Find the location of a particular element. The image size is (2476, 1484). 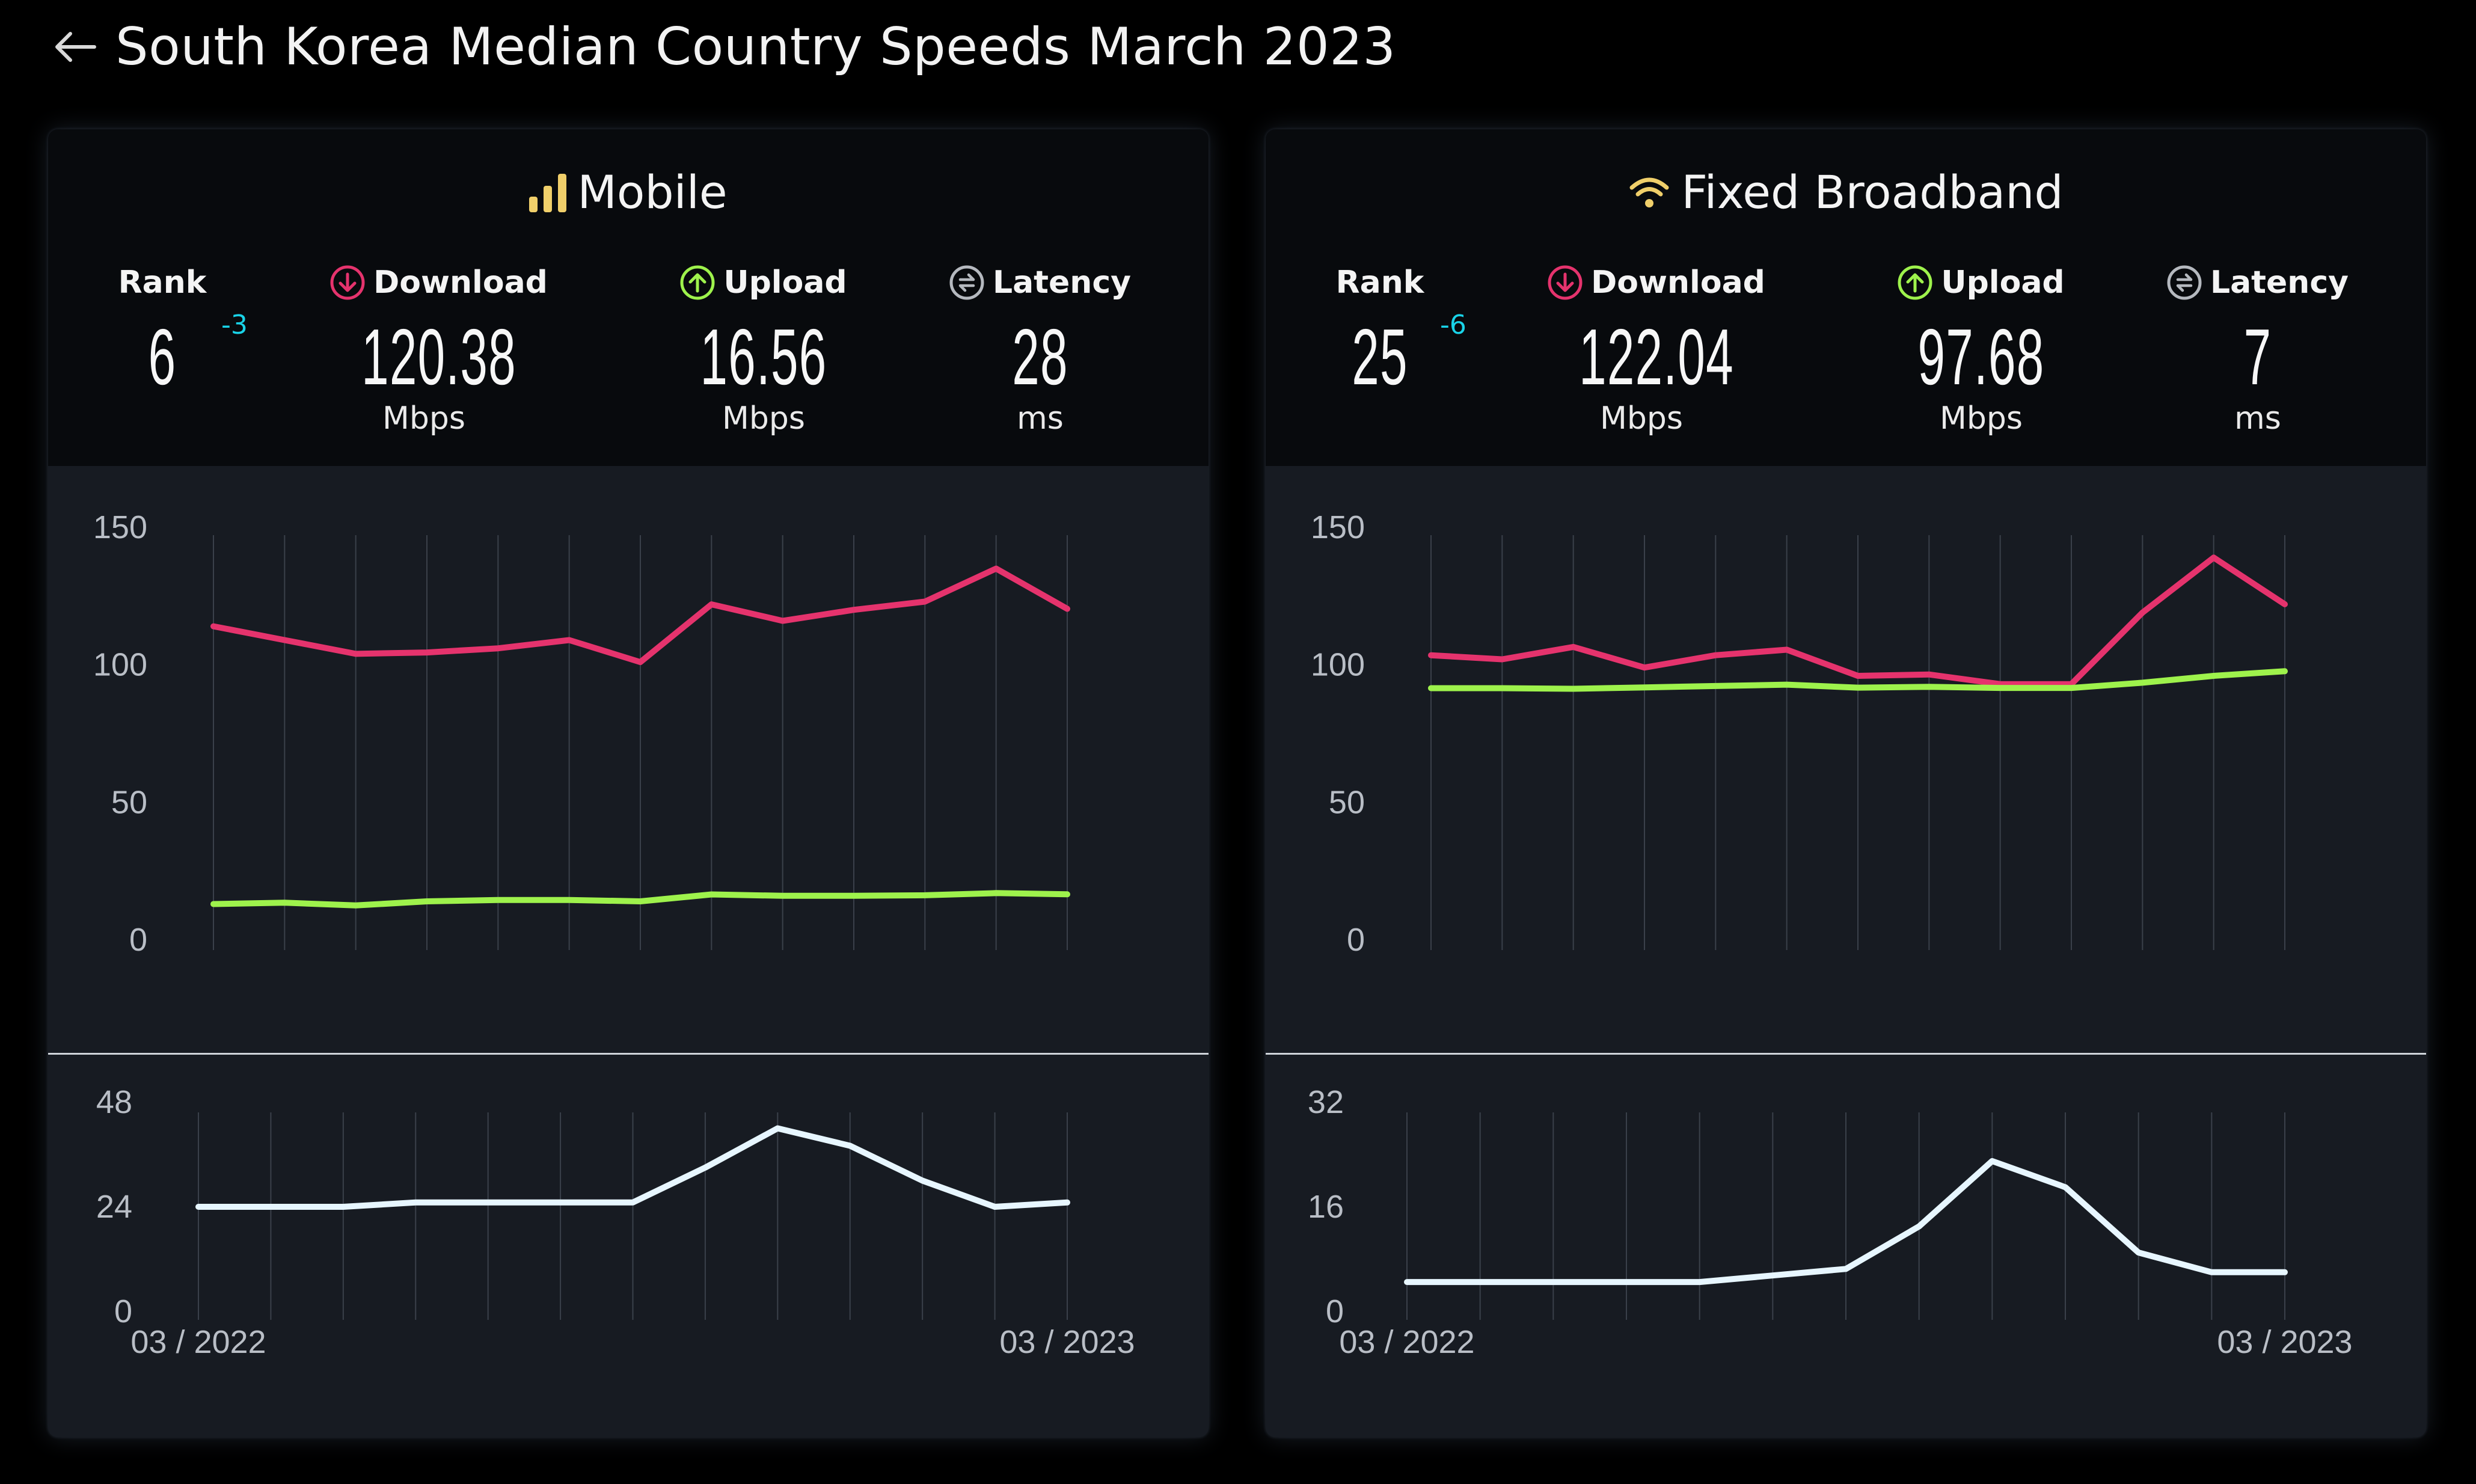

mobile-latency: Latency 28 ms is located at coordinates (1040, 351).